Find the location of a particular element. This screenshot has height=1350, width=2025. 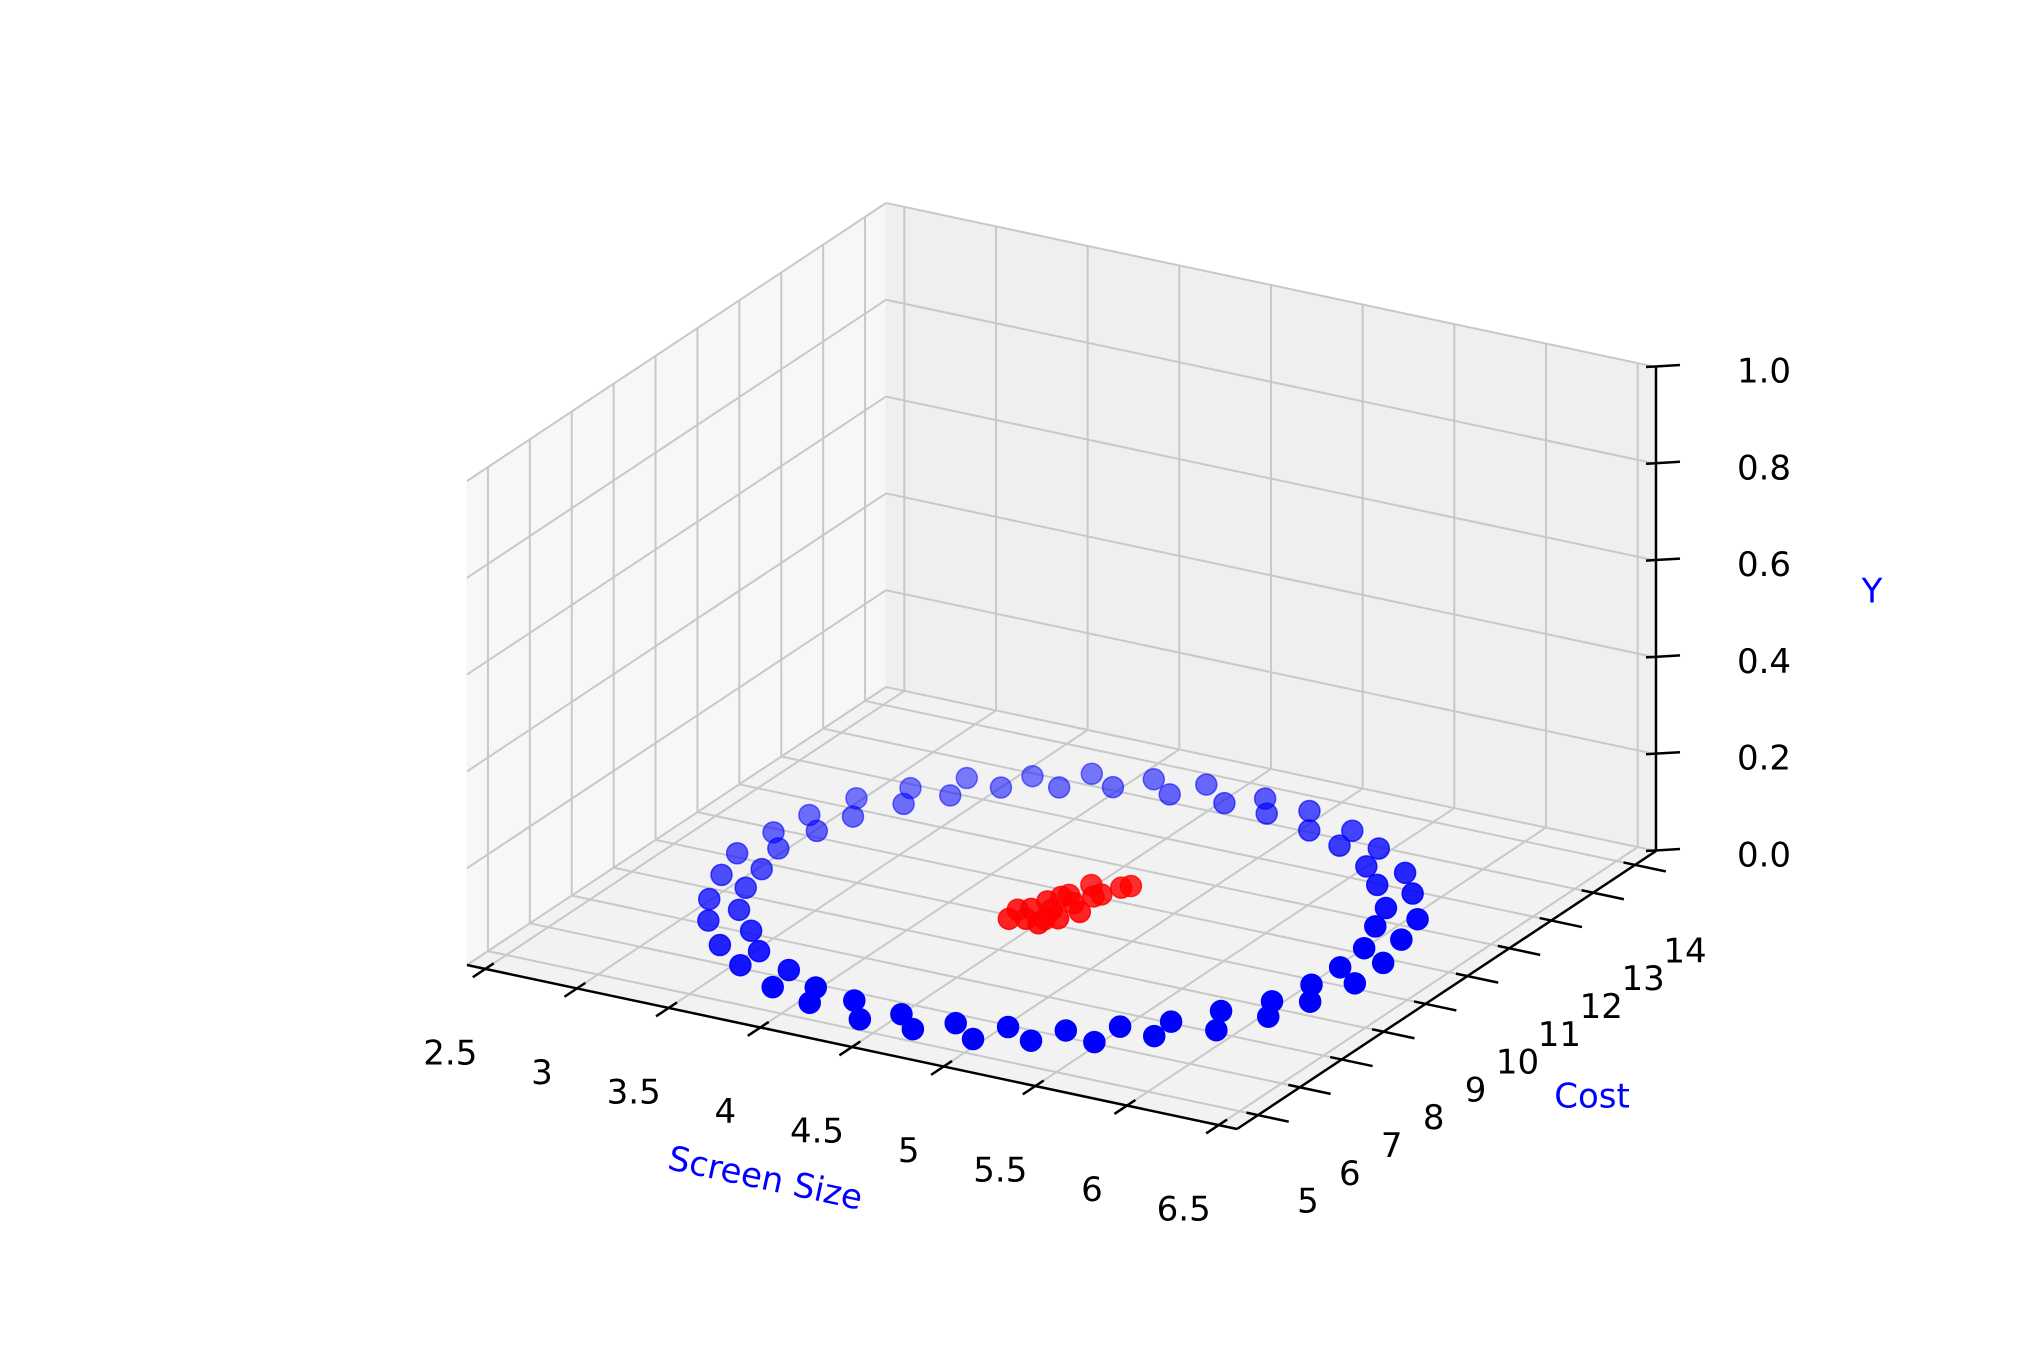

y-axis-label: Cost is located at coordinates (1592, 1097).